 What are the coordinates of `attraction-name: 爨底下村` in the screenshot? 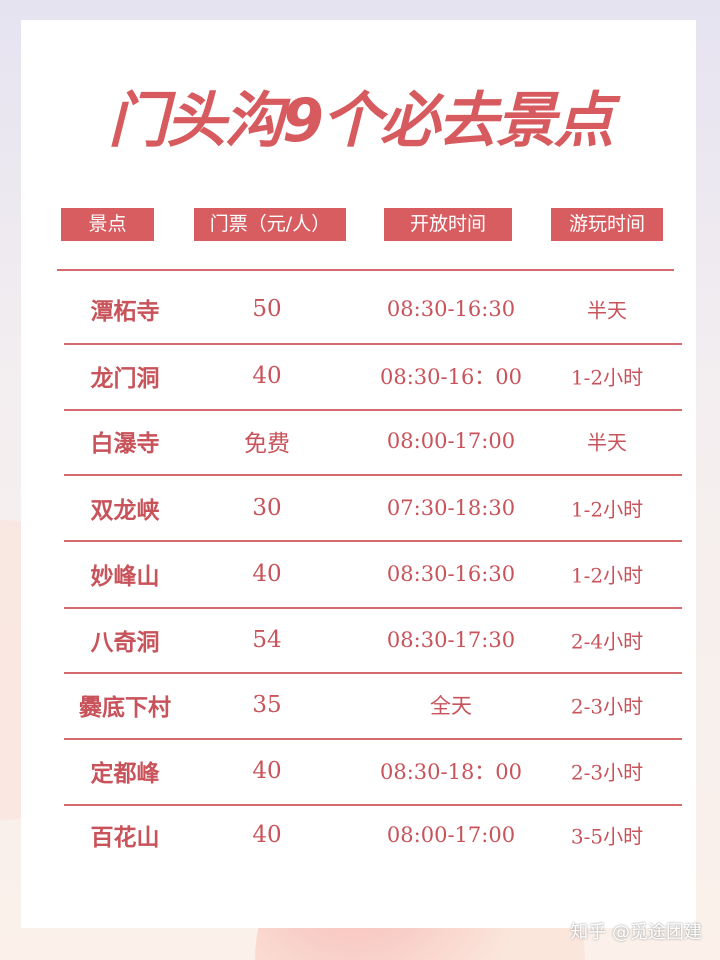 It's located at (125, 707).